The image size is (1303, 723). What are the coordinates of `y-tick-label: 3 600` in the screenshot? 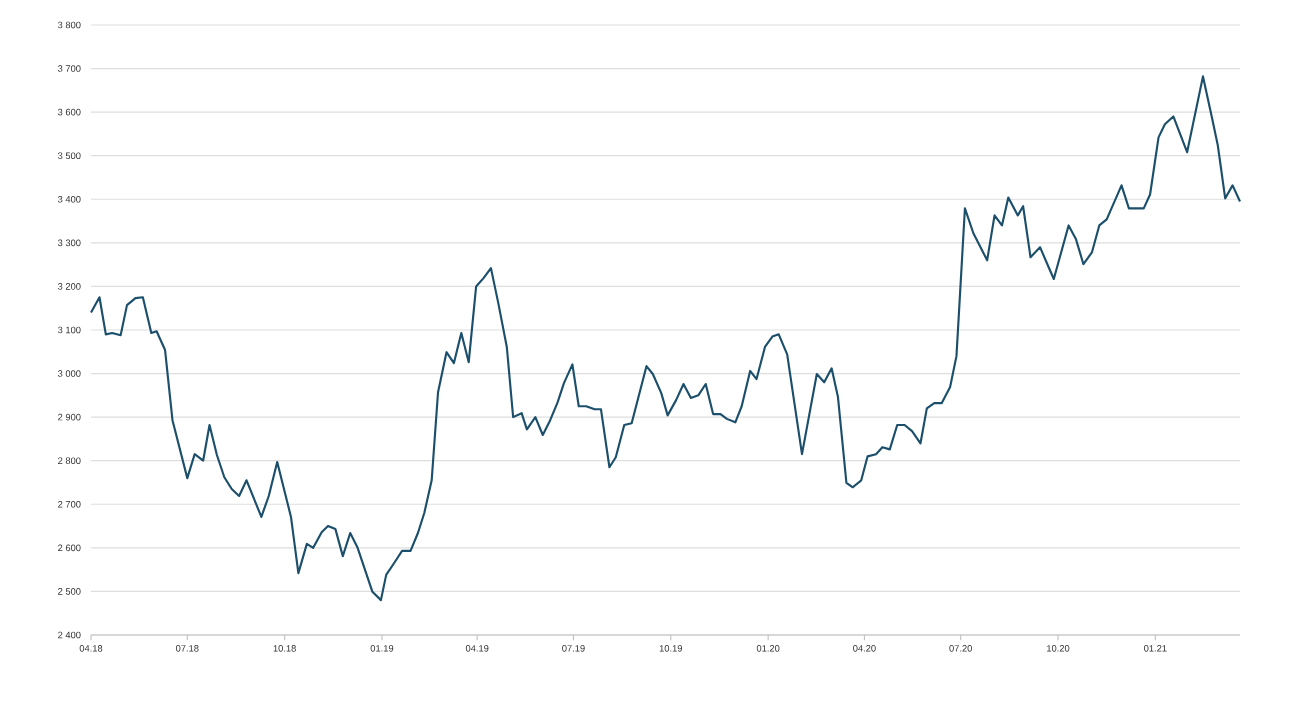 It's located at (69, 112).